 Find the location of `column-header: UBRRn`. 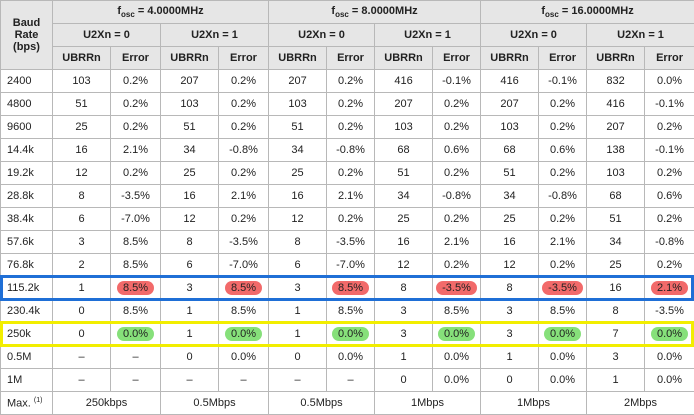

column-header: UBRRn is located at coordinates (190, 58).